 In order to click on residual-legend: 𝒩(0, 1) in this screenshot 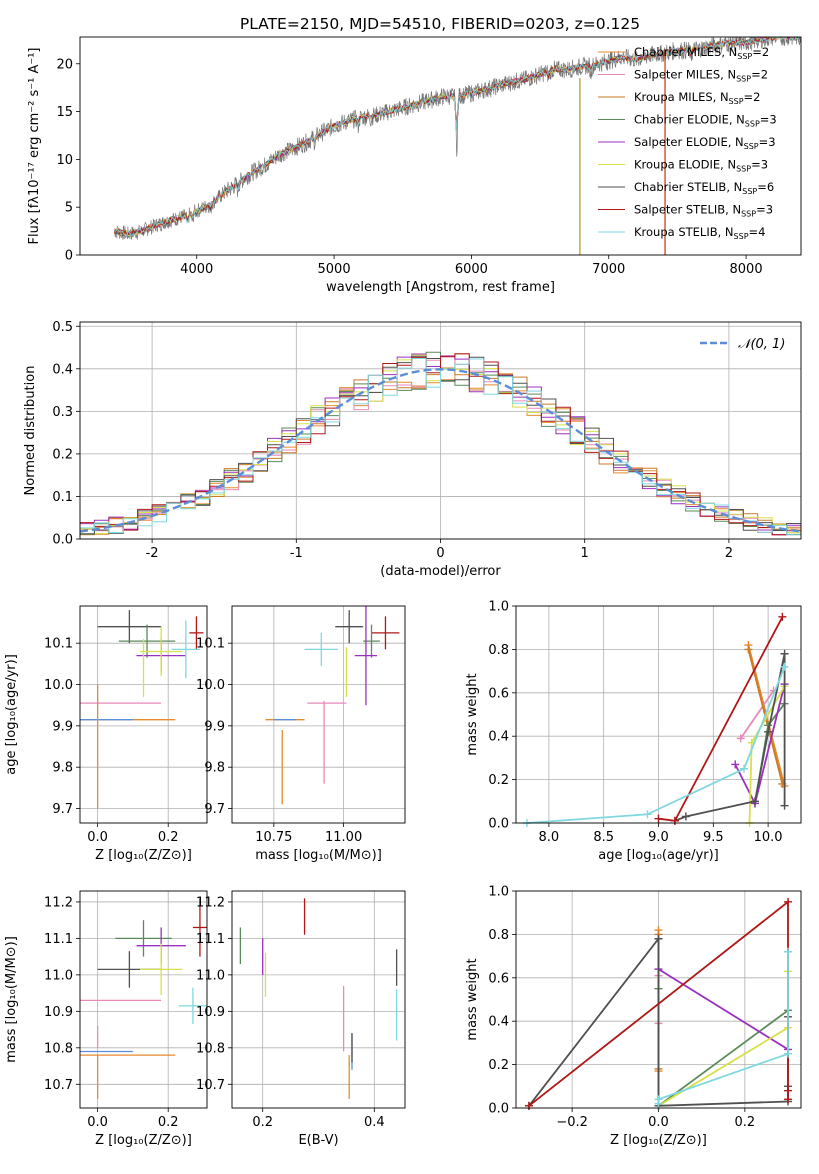, I will do `click(742, 344)`.